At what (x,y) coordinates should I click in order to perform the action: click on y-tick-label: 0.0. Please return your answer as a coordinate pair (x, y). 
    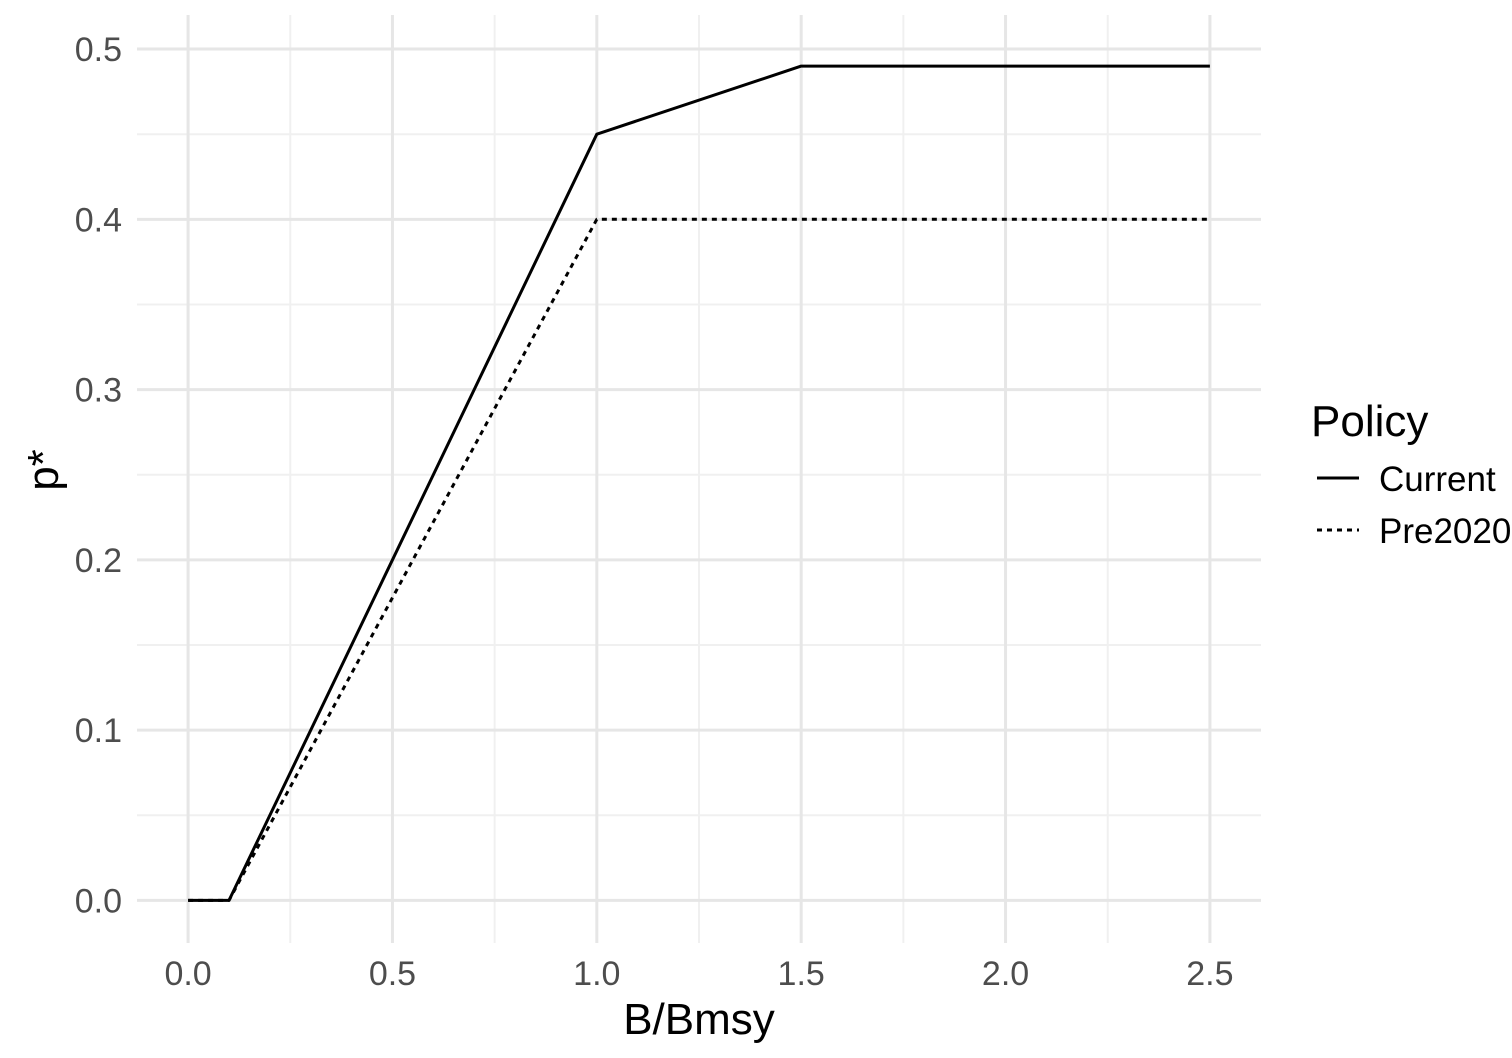
    Looking at the image, I should click on (98, 901).